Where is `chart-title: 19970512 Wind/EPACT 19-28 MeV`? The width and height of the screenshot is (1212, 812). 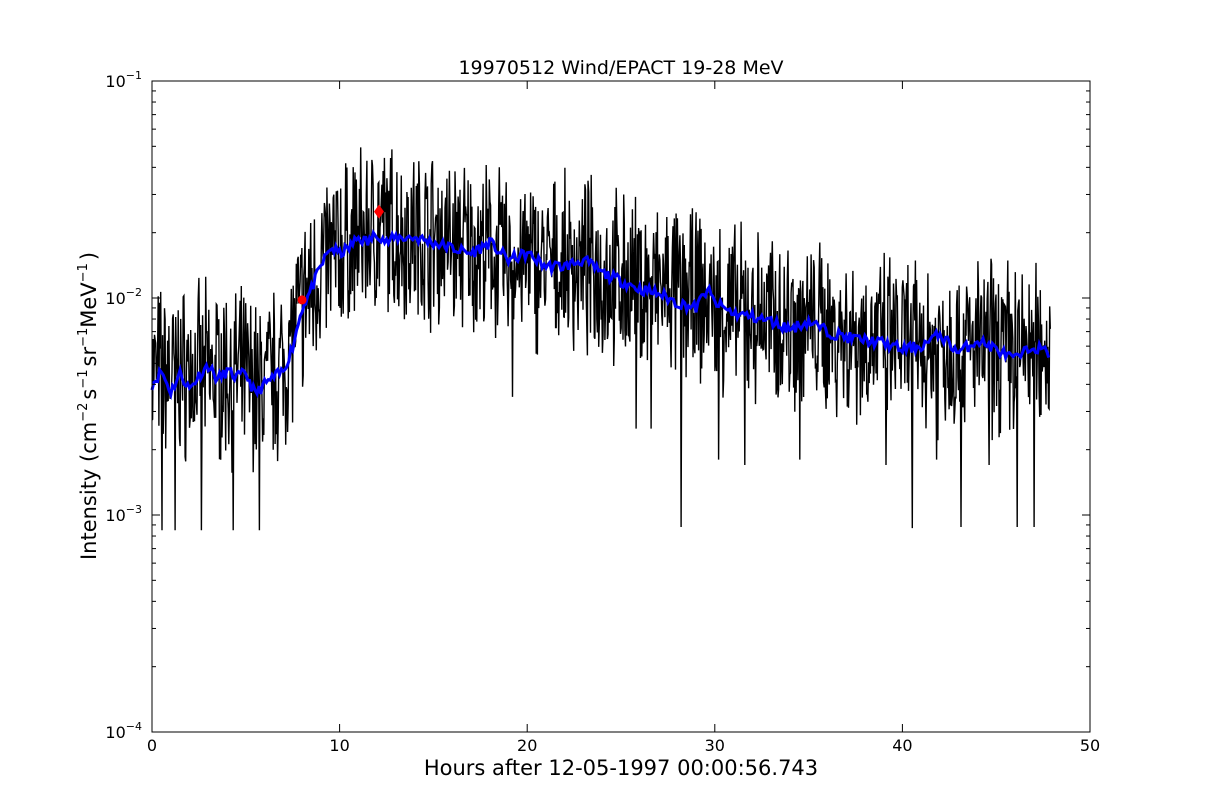 chart-title: 19970512 Wind/EPACT 19-28 MeV is located at coordinates (620, 68).